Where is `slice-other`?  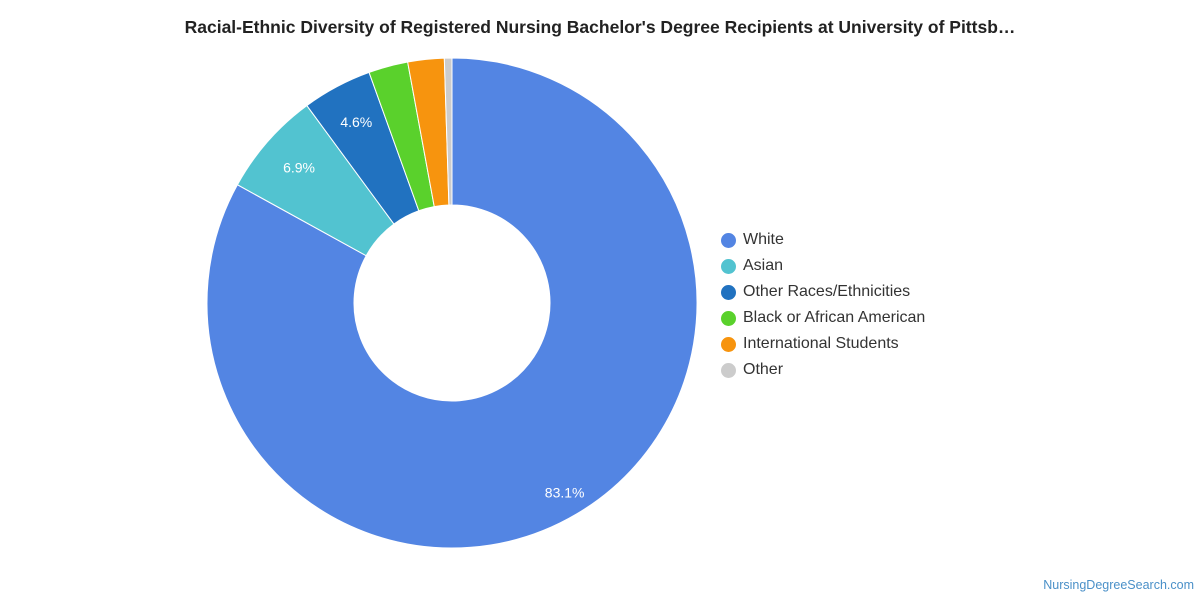
slice-other is located at coordinates (448, 131).